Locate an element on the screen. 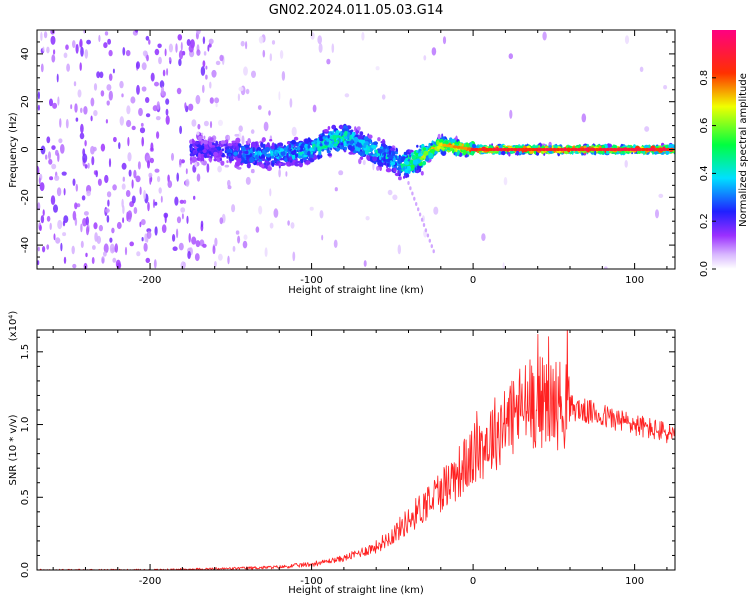 This screenshot has height=604, width=750. y-tick-label: 40 is located at coordinates (25, 54).